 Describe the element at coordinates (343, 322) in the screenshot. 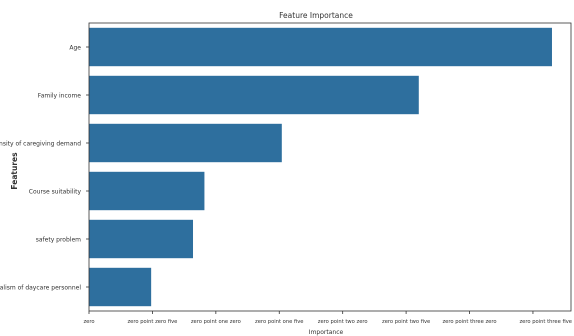

I see `x-tick-label-4: zero point two zero` at that location.